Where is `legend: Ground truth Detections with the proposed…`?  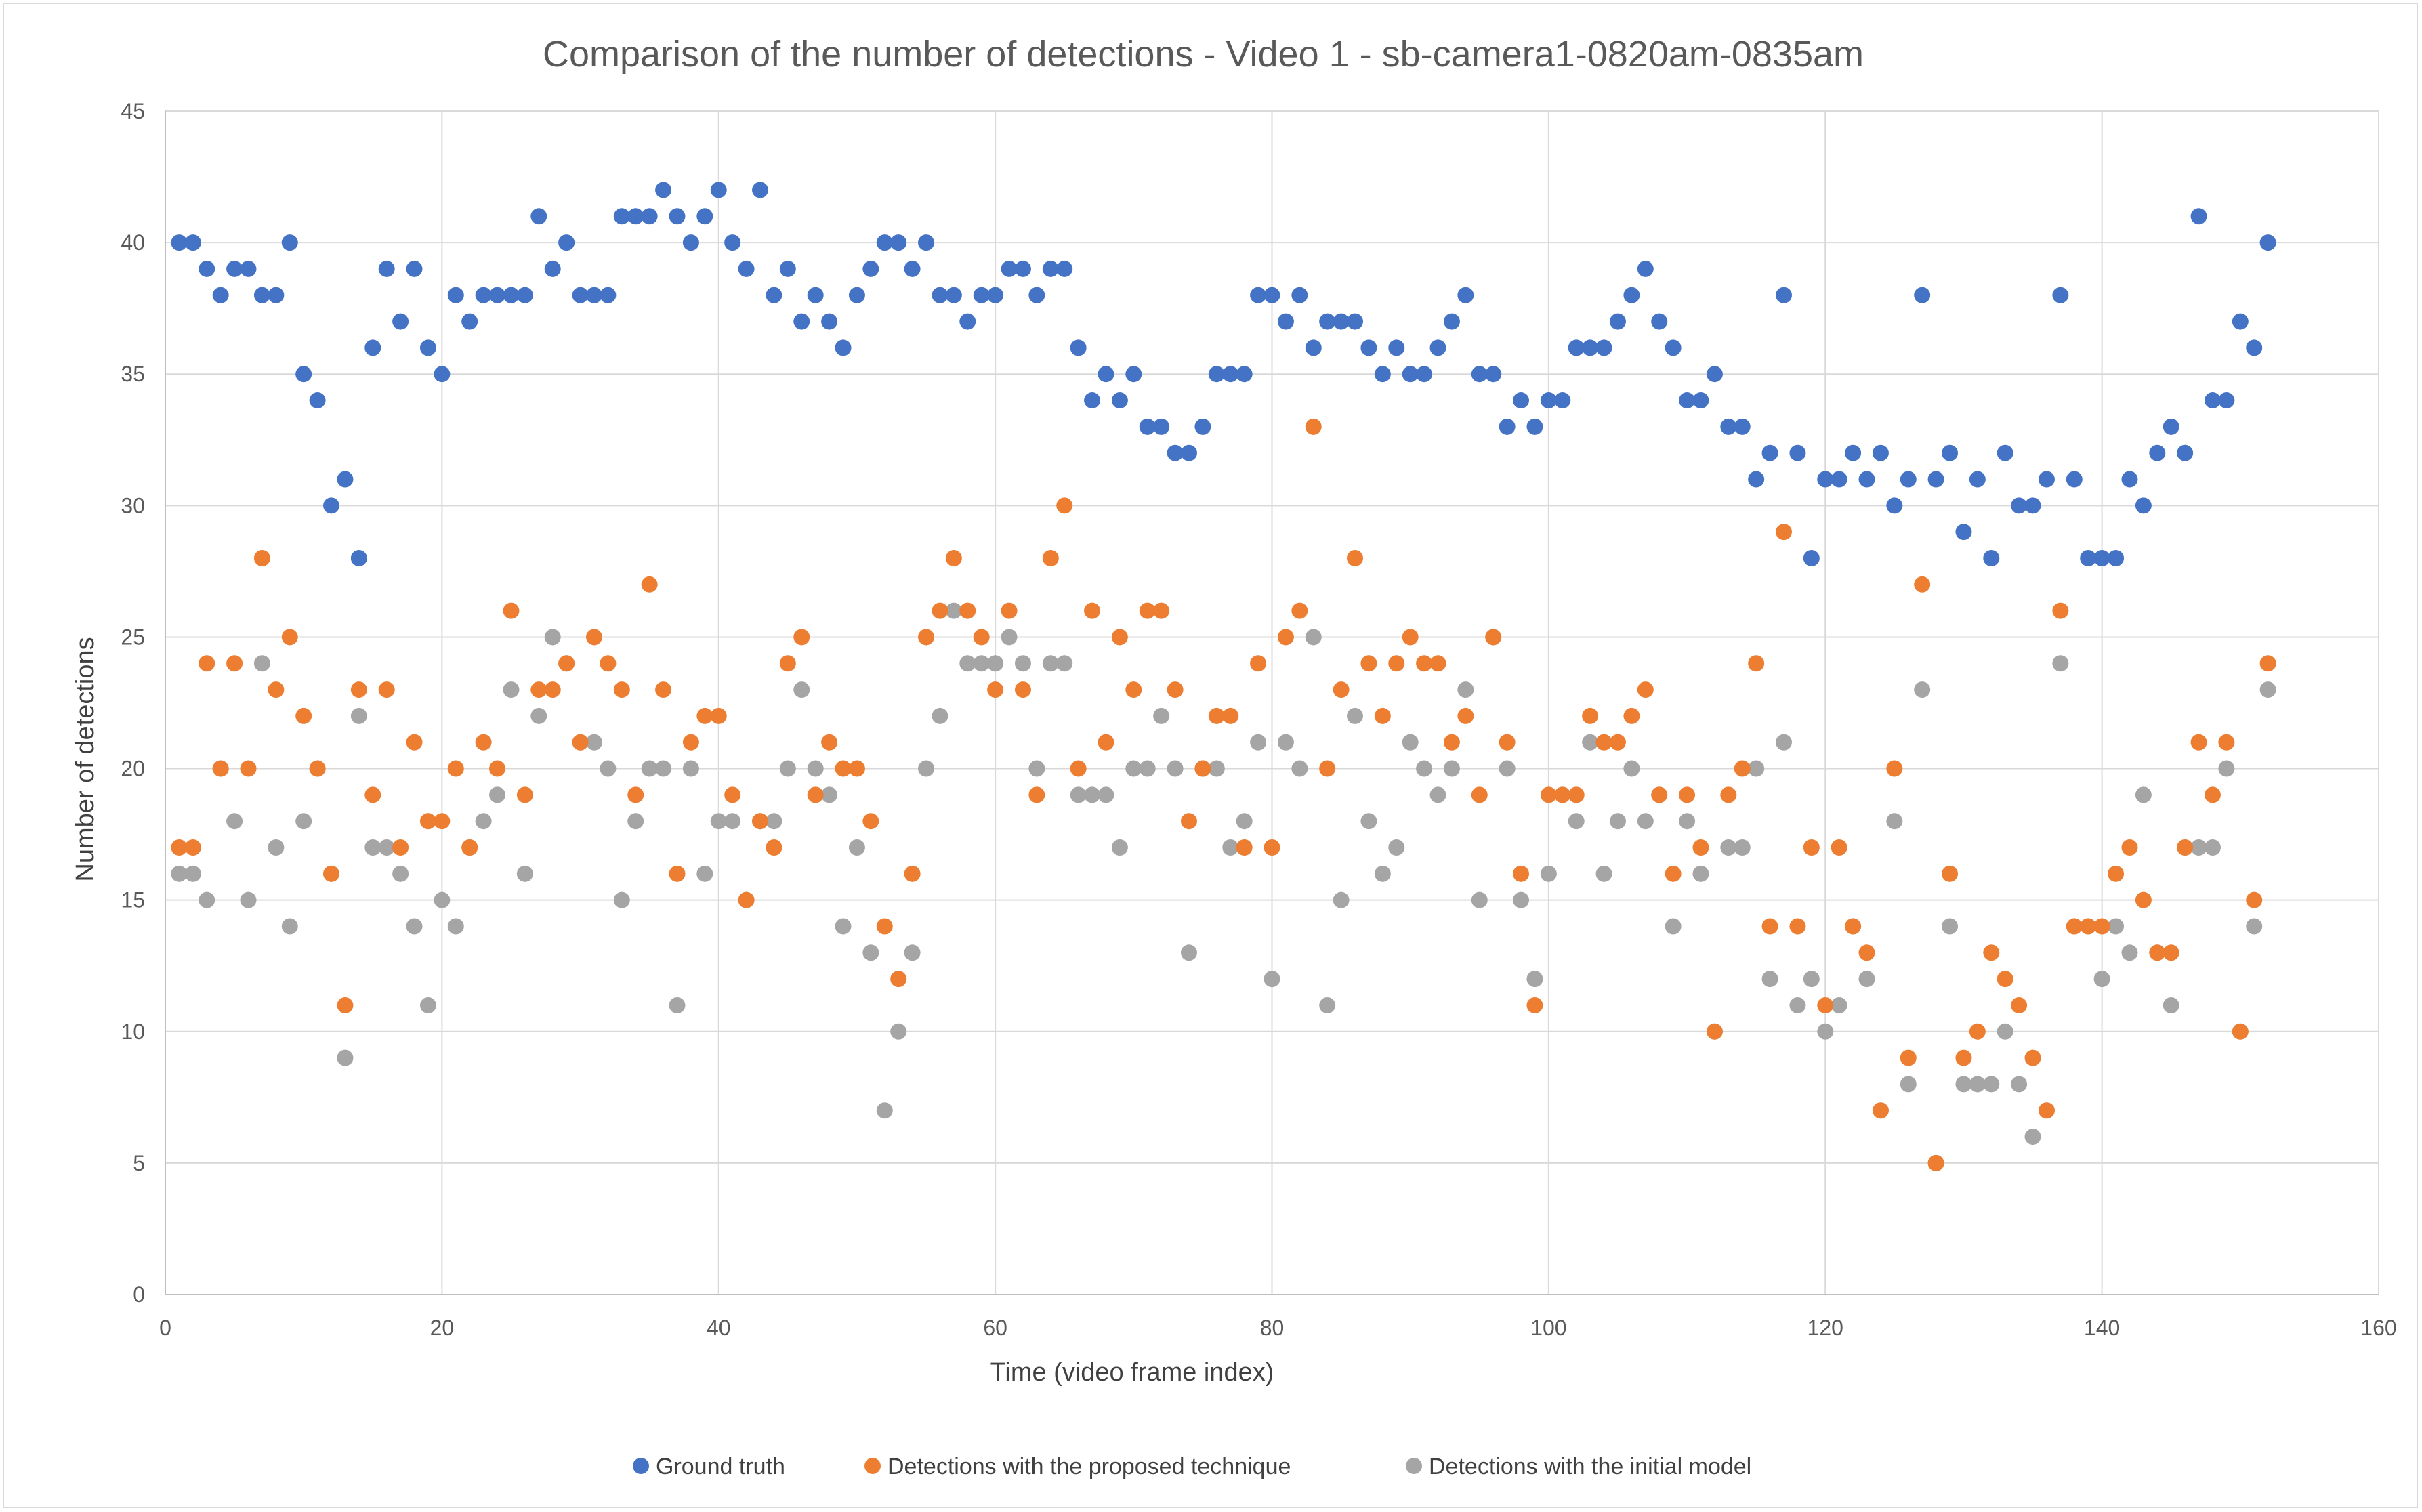 legend: Ground truth Detections with the proposed… is located at coordinates (1192, 1466).